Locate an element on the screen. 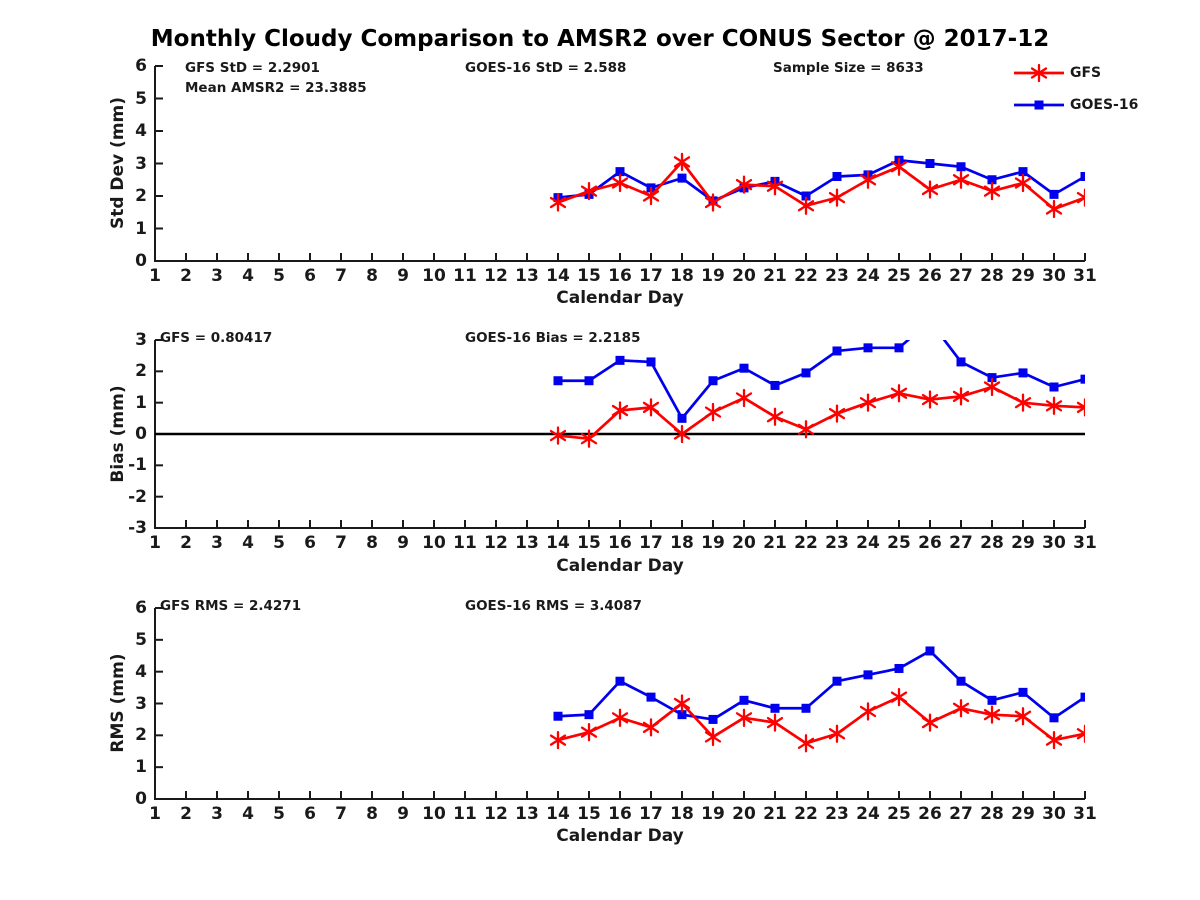  legend-gfs-marker-icon is located at coordinates (1039, 73).